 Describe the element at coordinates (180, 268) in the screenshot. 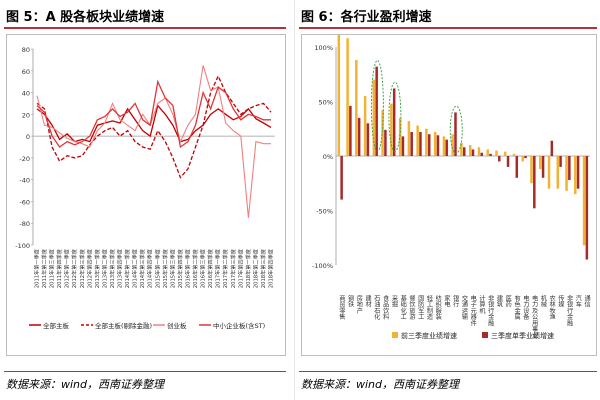

I see `x-tick-label: 2015年第四季度` at that location.